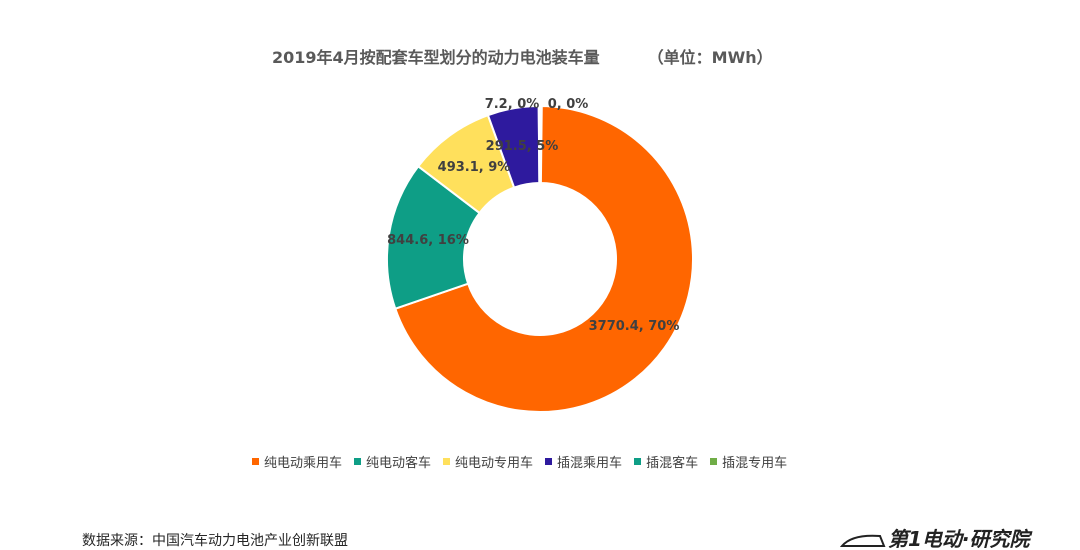 The image size is (1080, 550). Describe the element at coordinates (522, 146) in the screenshot. I see `data-label: 291.5, 5%` at that location.